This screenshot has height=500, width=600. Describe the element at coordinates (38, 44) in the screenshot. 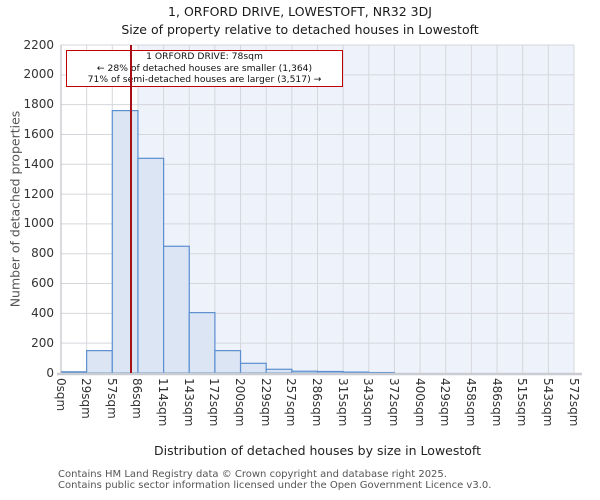

I see `y-tick-label: 2200` at that location.